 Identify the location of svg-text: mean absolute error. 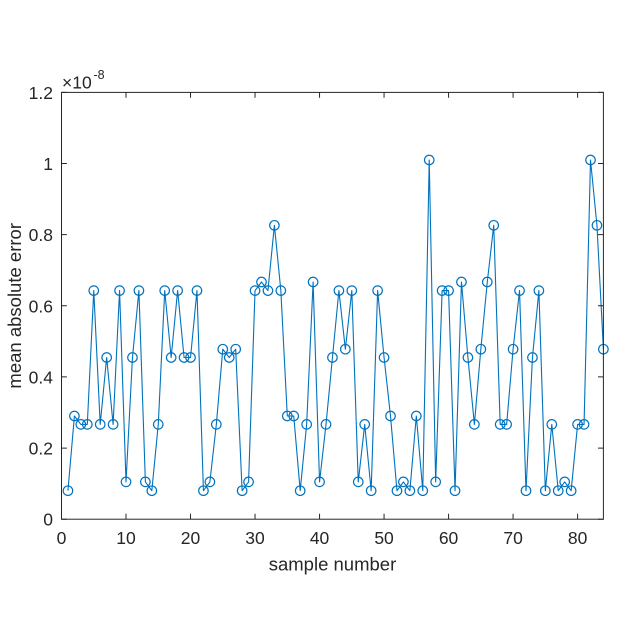
(14, 306).